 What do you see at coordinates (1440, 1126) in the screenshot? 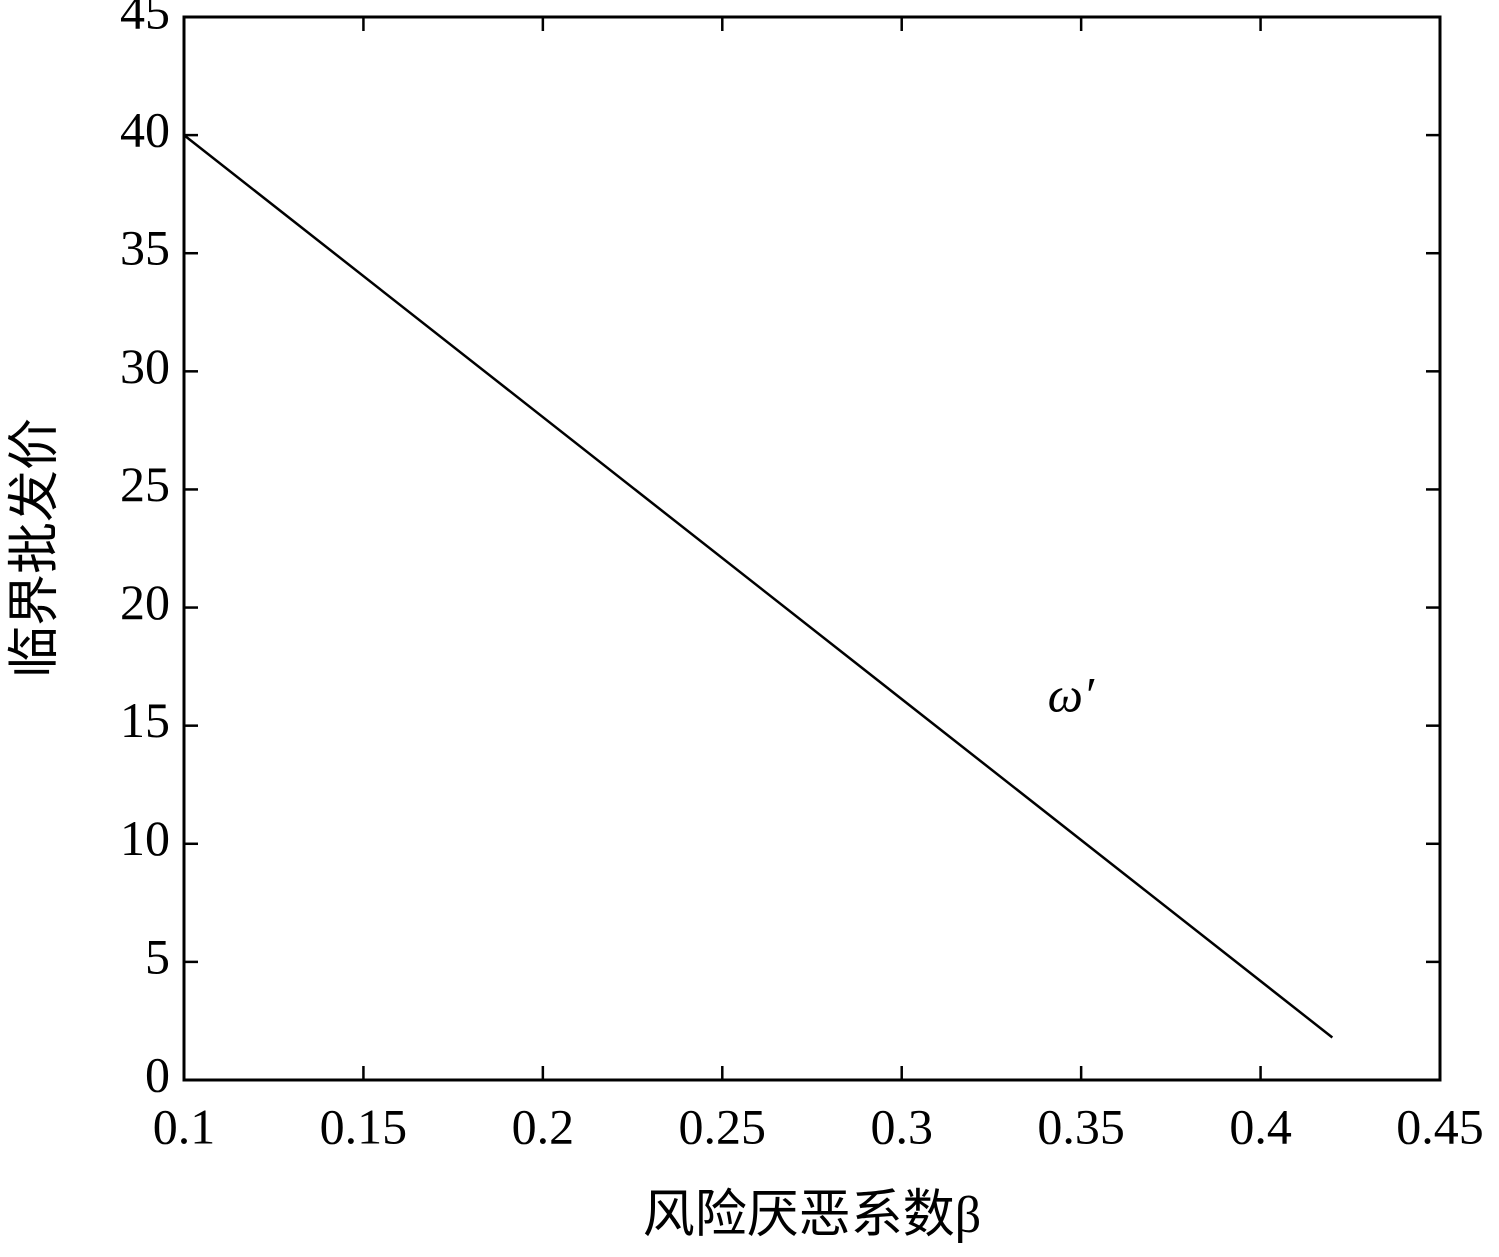
I see `x-tick-label: 0.45` at bounding box center [1440, 1126].